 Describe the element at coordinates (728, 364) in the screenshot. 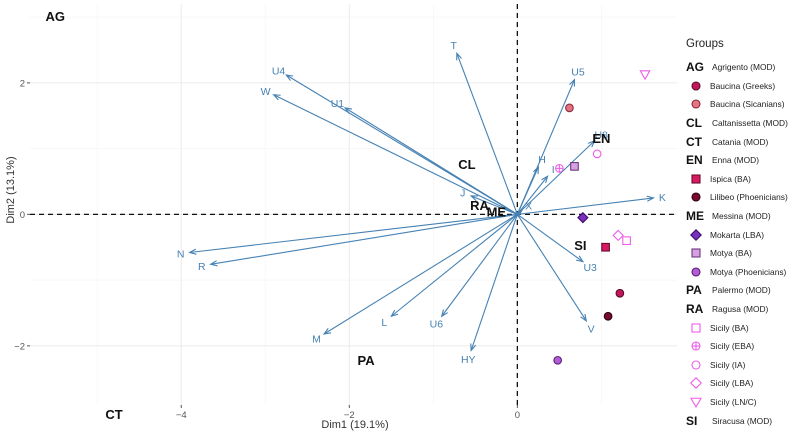

I see `legend-label: Sicily (IA)` at that location.